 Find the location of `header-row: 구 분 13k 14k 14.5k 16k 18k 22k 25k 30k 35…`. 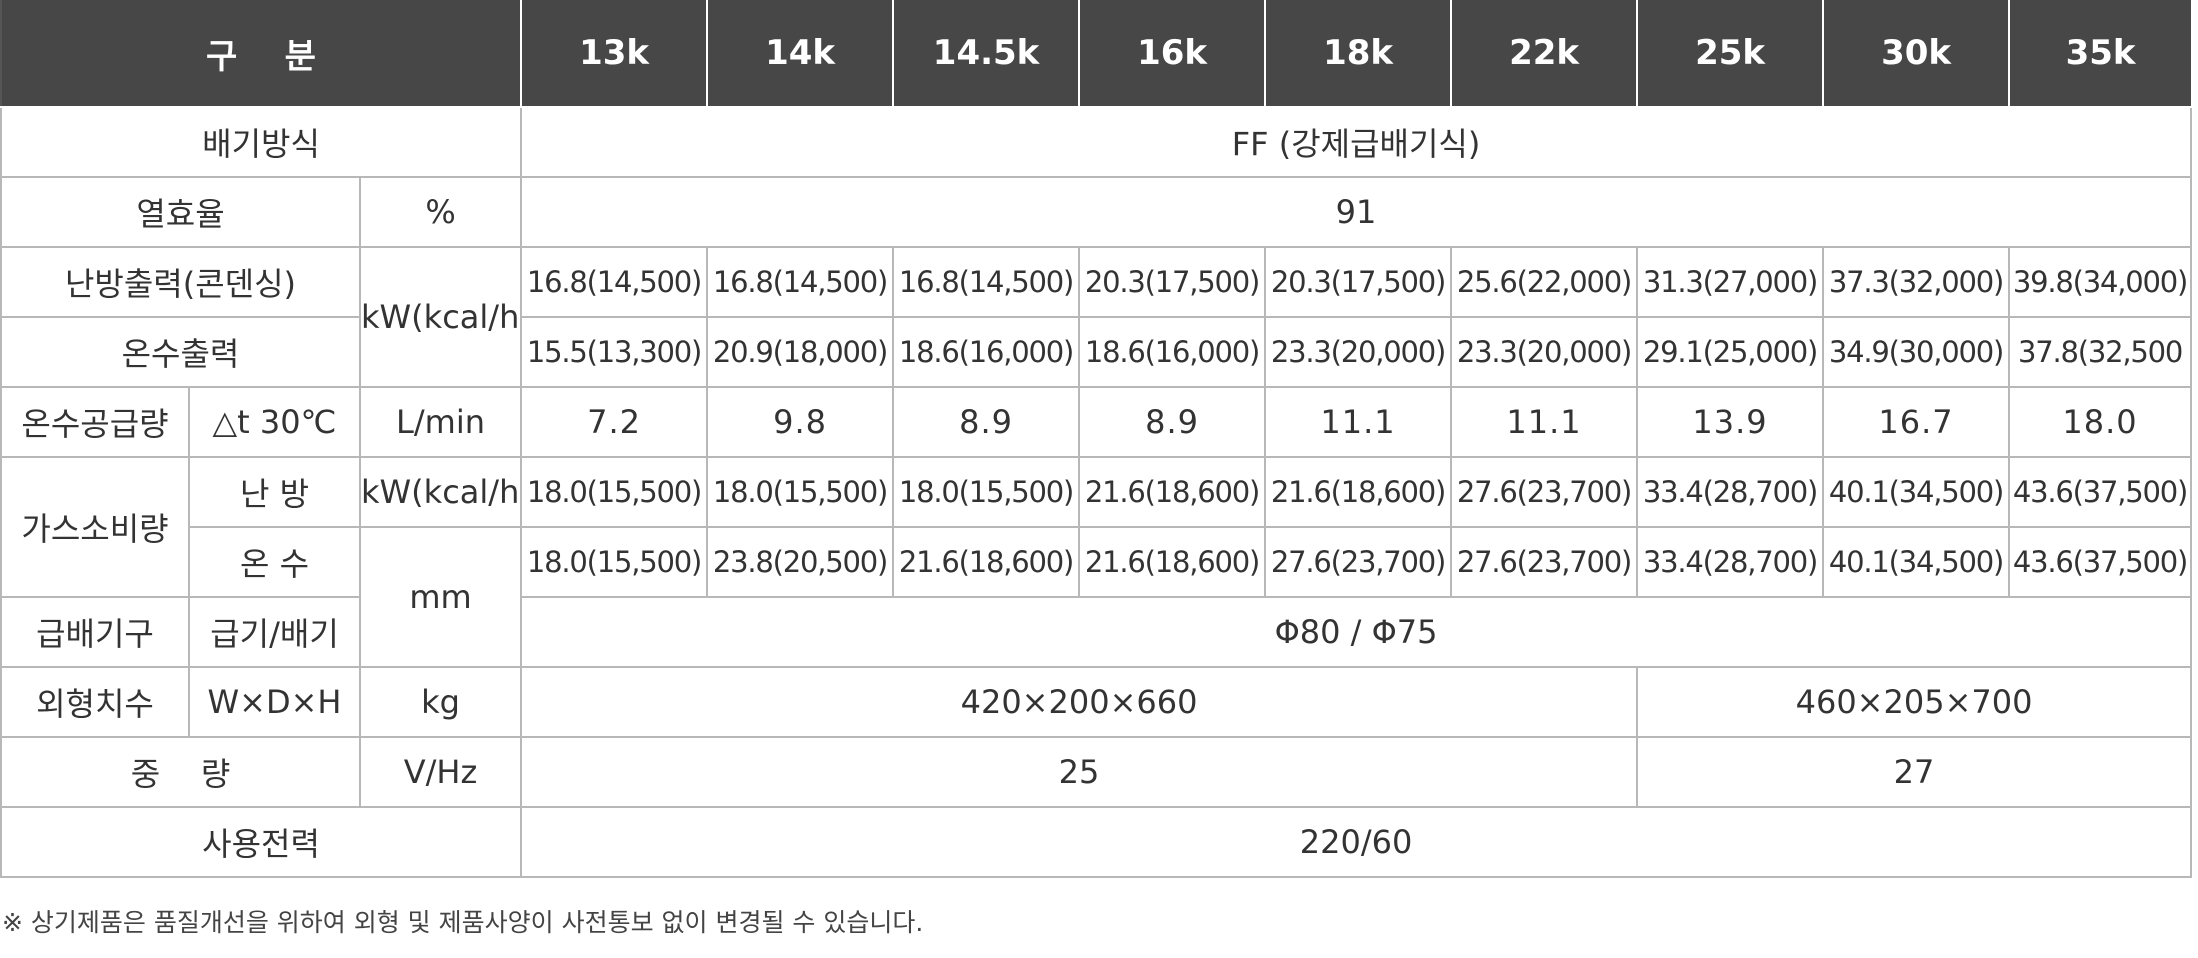

header-row: 구 분 13k 14k 14.5k 16k 18k 22k 25k 30k 35… is located at coordinates (1096, 54).